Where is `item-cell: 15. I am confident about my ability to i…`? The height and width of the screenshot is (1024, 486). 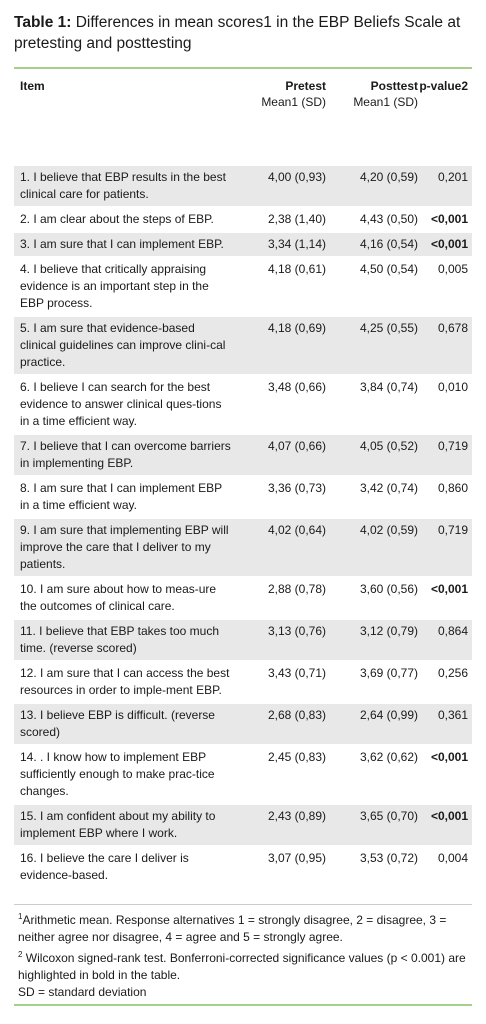 item-cell: 15. I am confident about my ability to i… is located at coordinates (118, 824).